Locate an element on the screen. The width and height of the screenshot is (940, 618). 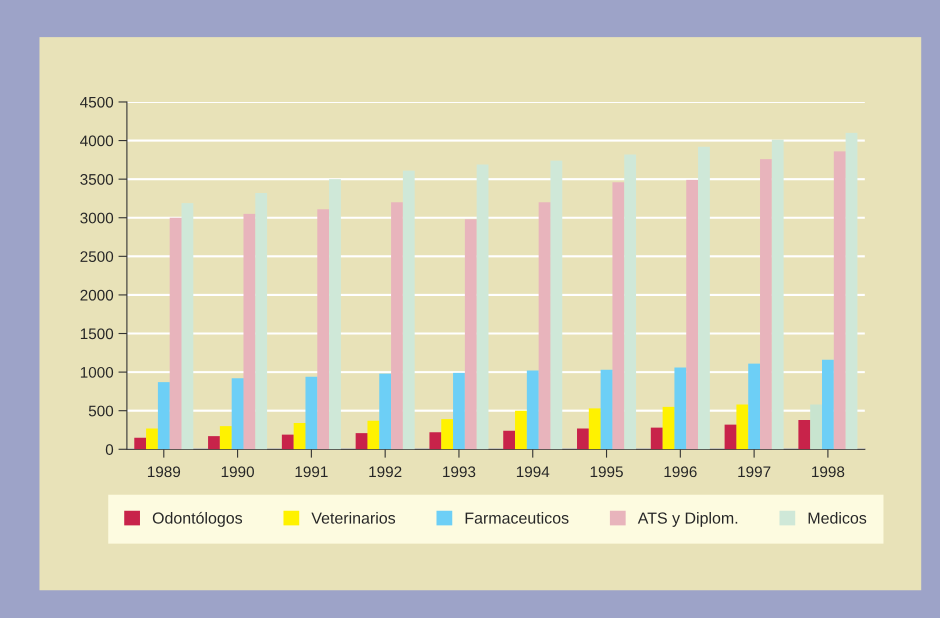
legend-label: Medicos is located at coordinates (837, 518).